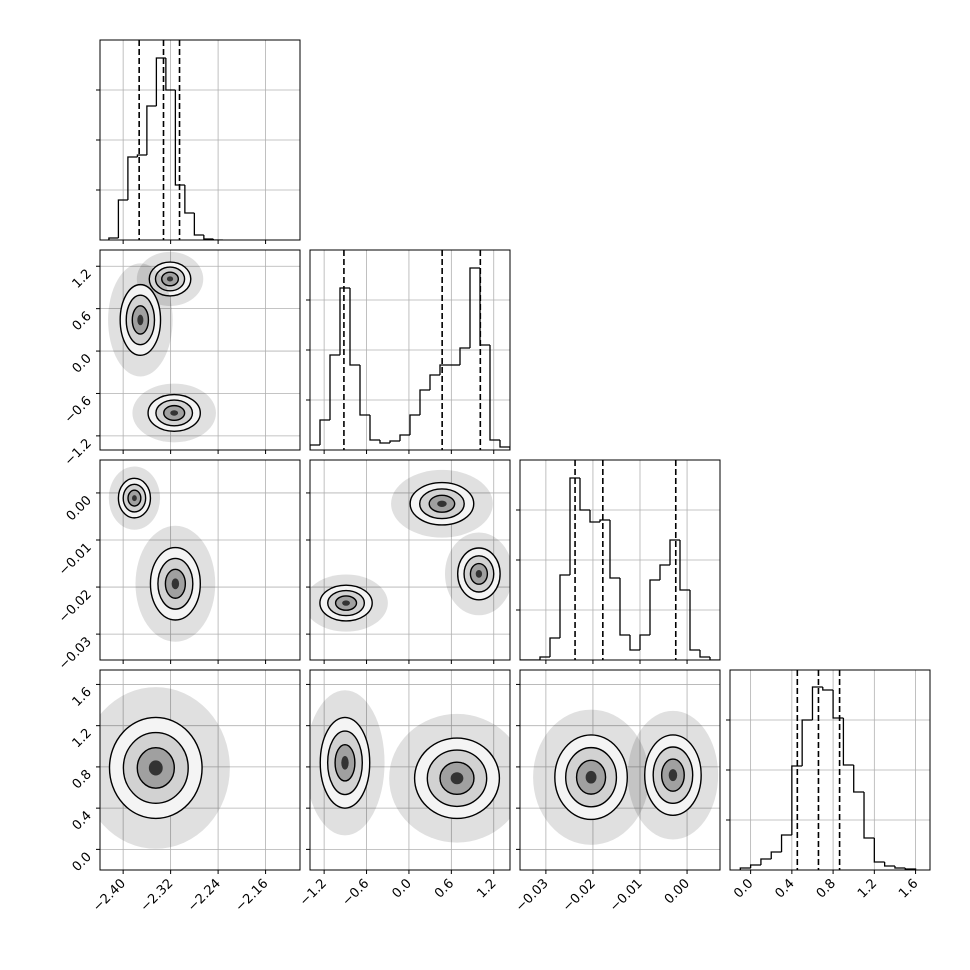 The height and width of the screenshot is (970, 970). Describe the element at coordinates (109, 895) in the screenshot. I see `x-tick-label: −2.40` at that location.